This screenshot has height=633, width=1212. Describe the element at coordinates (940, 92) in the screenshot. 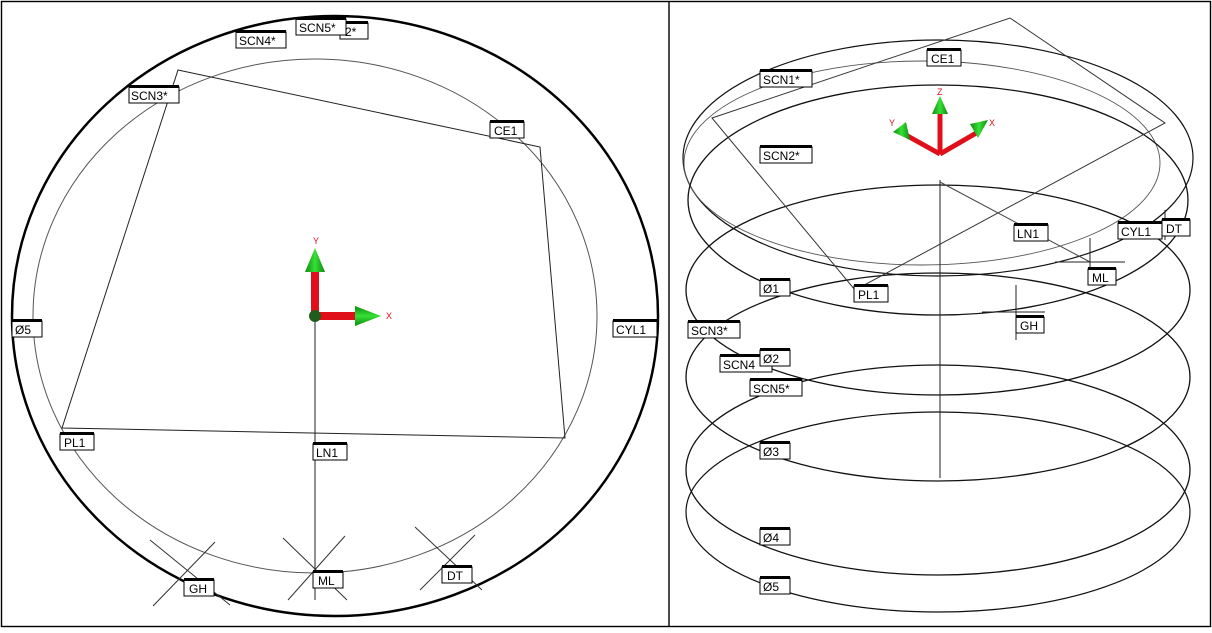

I see `iso-axis-z-label: Z` at that location.